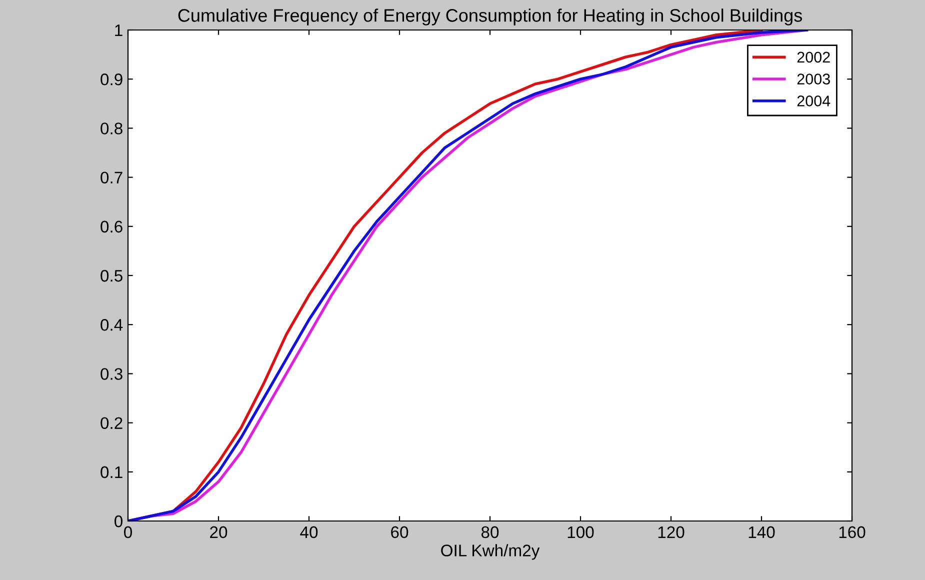 The width and height of the screenshot is (925, 580). Describe the element at coordinates (490, 552) in the screenshot. I see `x-axis-title: OIL Kwh/m2y` at that location.